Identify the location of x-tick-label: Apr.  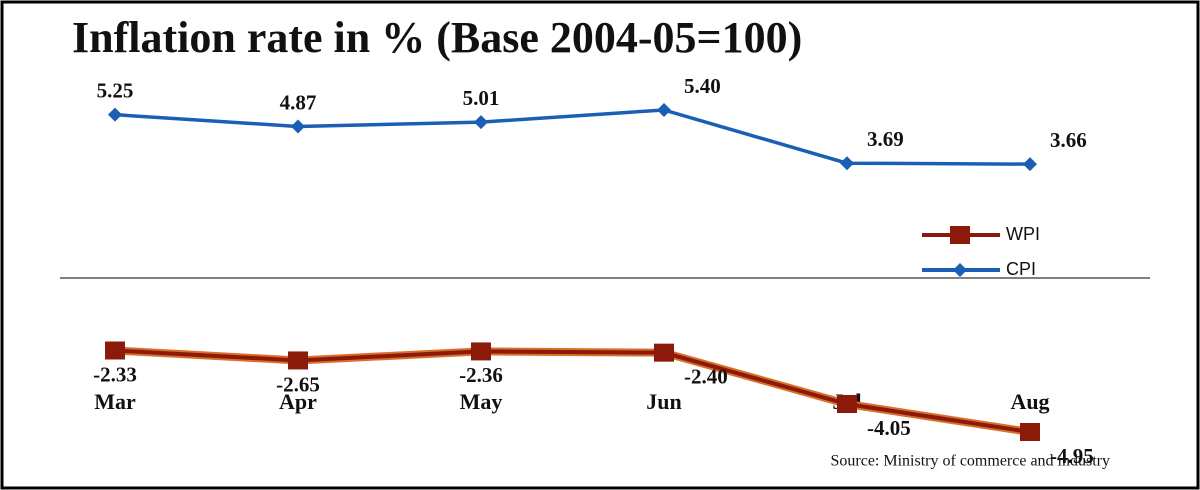
(298, 401).